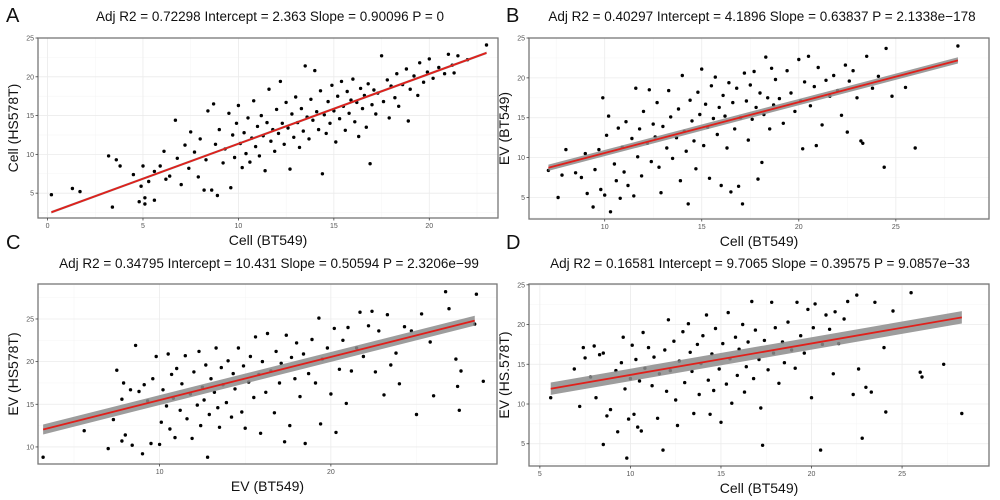 Image resolution: width=1000 pixels, height=500 pixels. Describe the element at coordinates (702, 227) in the screenshot. I see `x-tick-label: 15` at that location.